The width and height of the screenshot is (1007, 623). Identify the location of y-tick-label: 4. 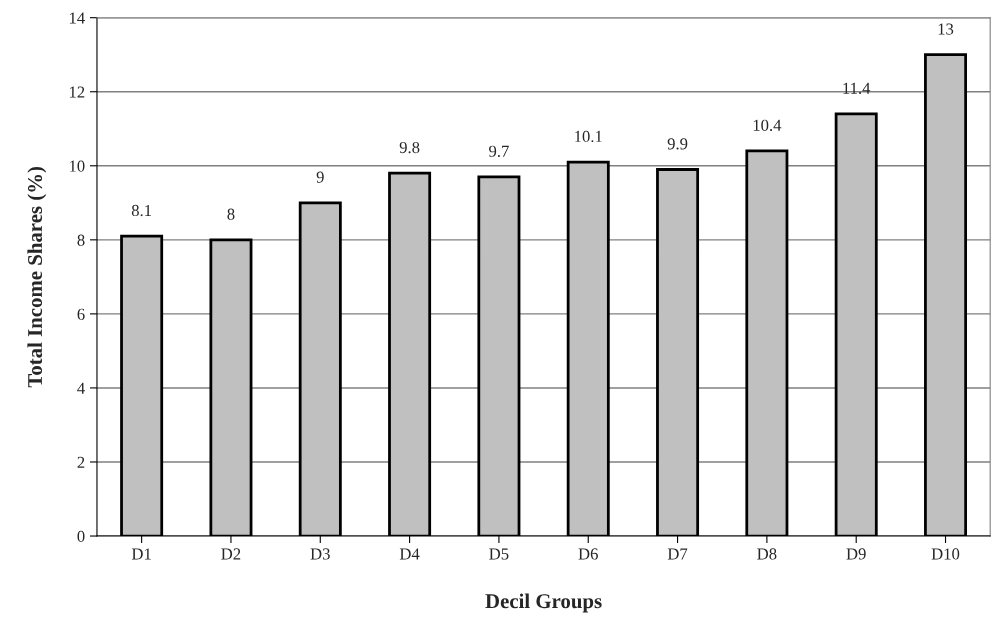
(81, 388).